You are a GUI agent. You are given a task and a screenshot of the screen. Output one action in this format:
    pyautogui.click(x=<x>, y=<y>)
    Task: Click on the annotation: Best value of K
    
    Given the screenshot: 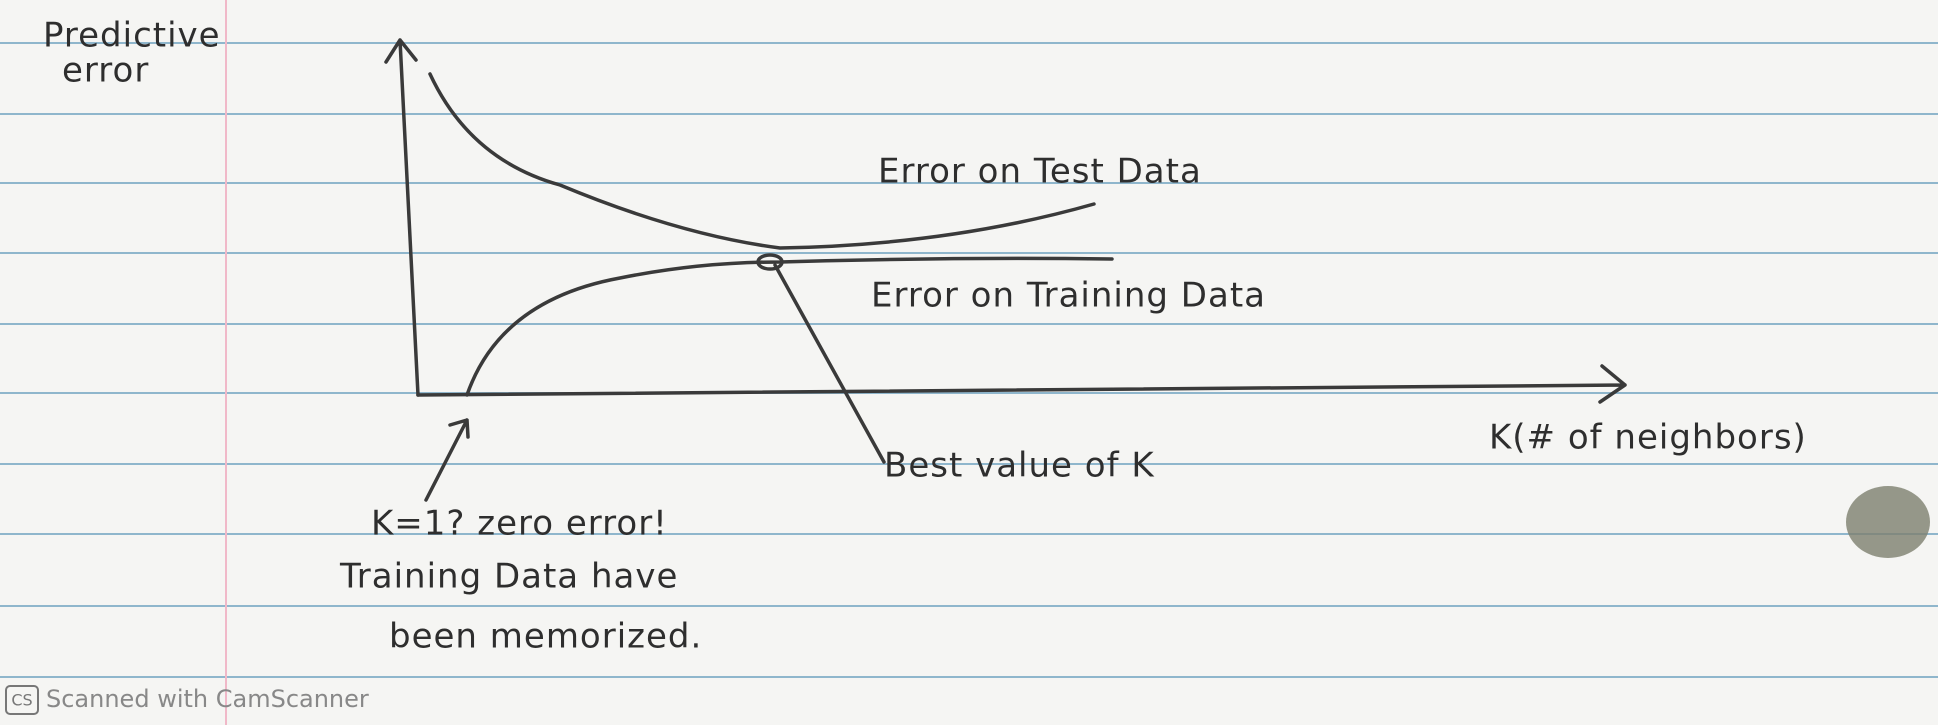 What is the action you would take?
    pyautogui.click(x=1019, y=466)
    